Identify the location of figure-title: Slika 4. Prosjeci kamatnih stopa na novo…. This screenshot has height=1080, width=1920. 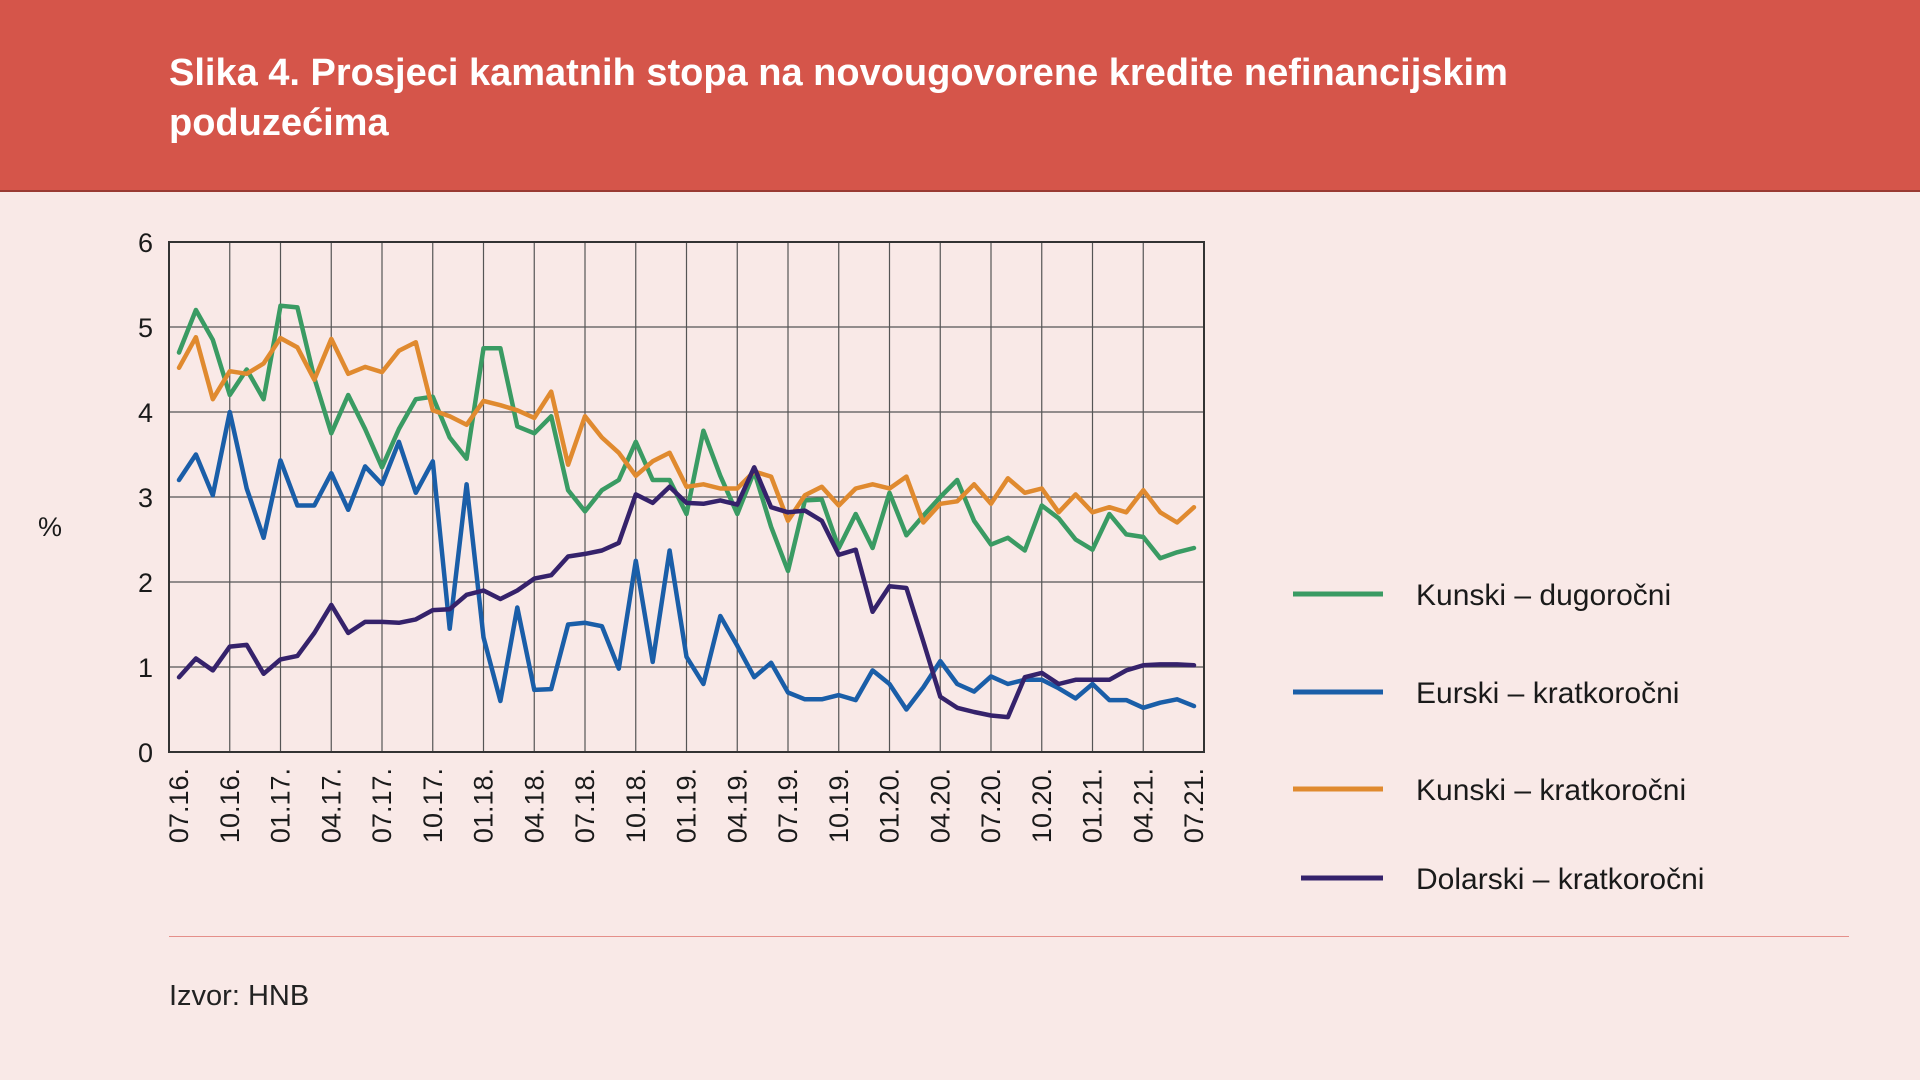
(838, 98).